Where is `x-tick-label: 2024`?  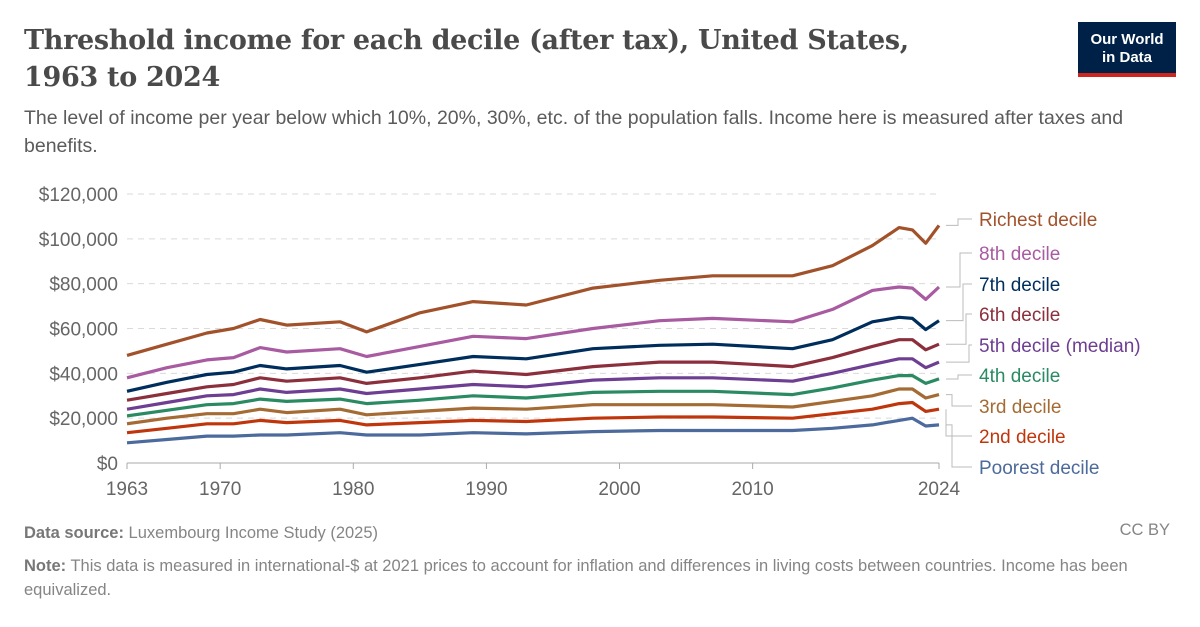 x-tick-label: 2024 is located at coordinates (939, 489).